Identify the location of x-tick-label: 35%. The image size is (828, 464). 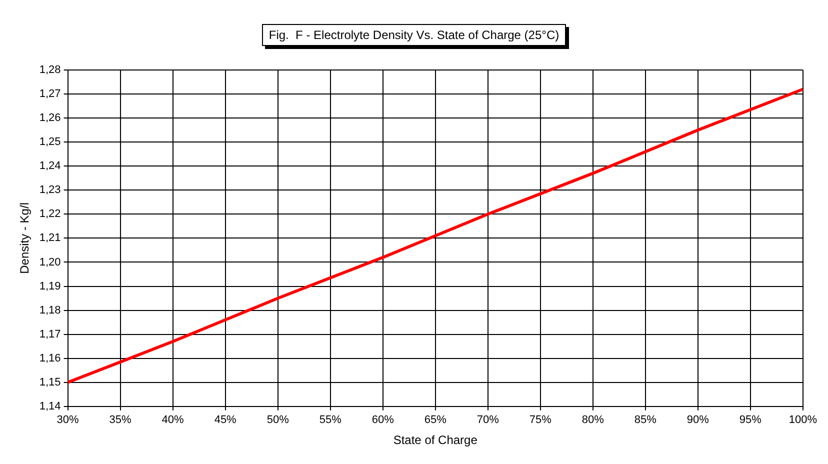
(120, 420).